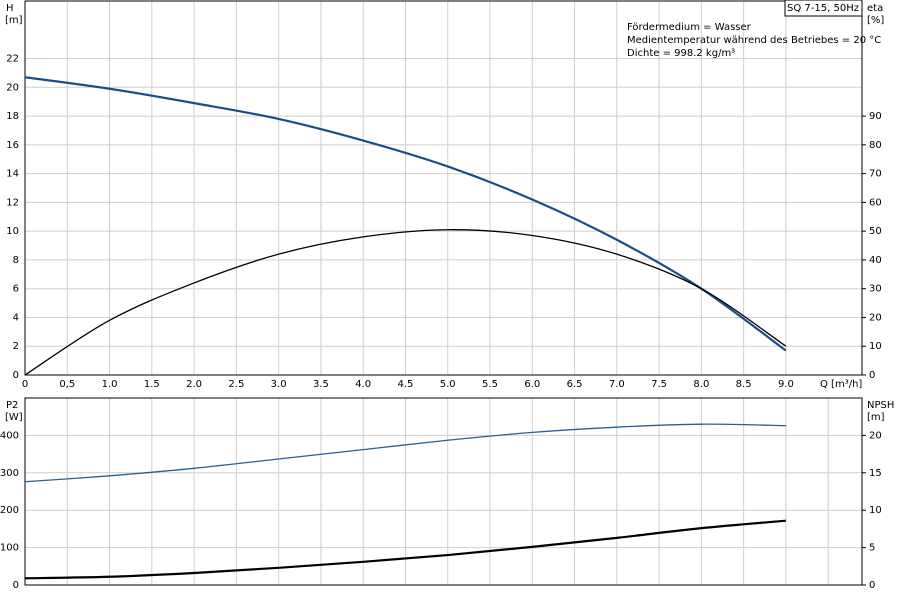 This screenshot has width=900, height=600. What do you see at coordinates (16, 260) in the screenshot?
I see `y-tick-label: 8` at bounding box center [16, 260].